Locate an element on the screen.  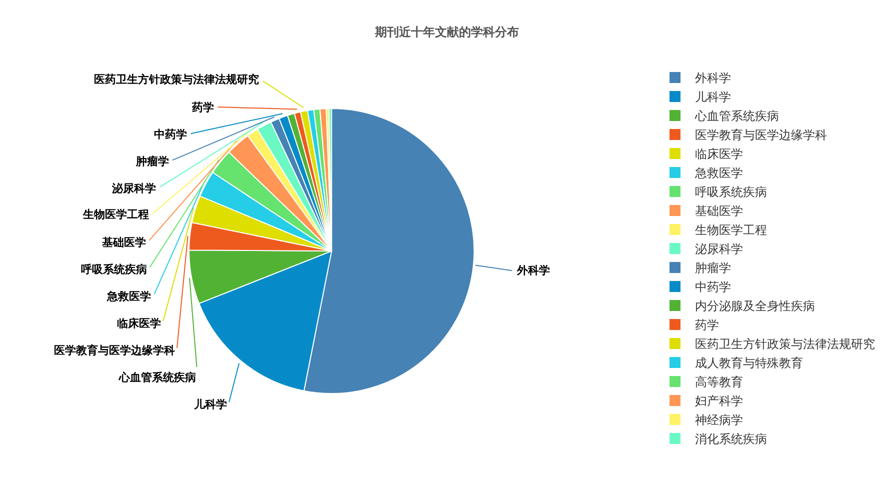
legend-label: 高等教育 is located at coordinates (719, 382).